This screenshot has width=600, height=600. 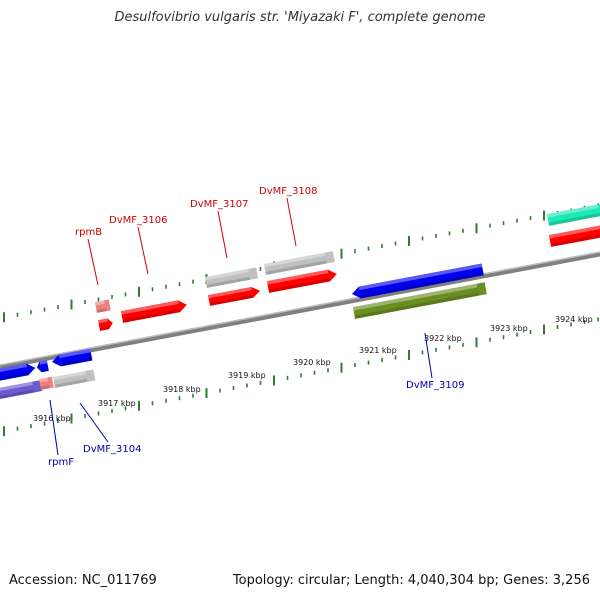 I want to click on gene-label-reverse: DvMF_3104, so click(x=112, y=449).